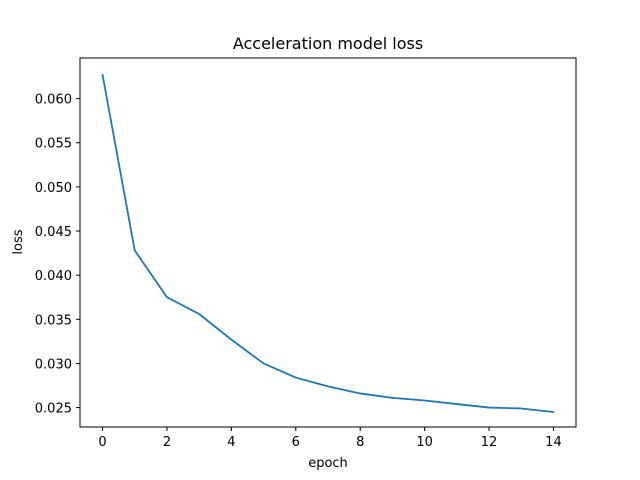 The image size is (640, 480). I want to click on x-tick-label: 10, so click(424, 442).